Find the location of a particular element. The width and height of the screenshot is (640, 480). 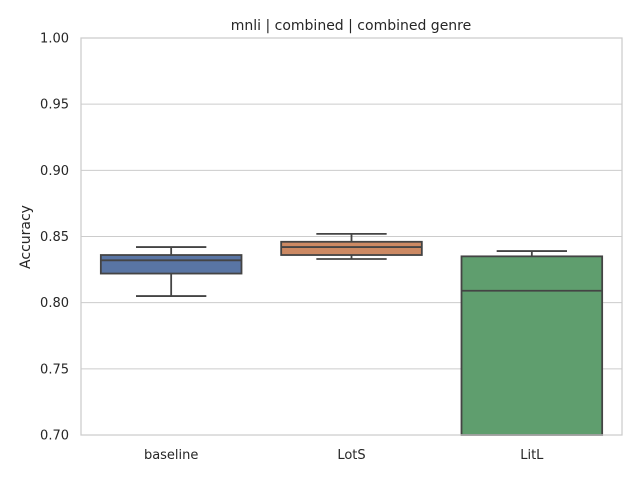

y-tick-label: 0.85 is located at coordinates (54, 237).